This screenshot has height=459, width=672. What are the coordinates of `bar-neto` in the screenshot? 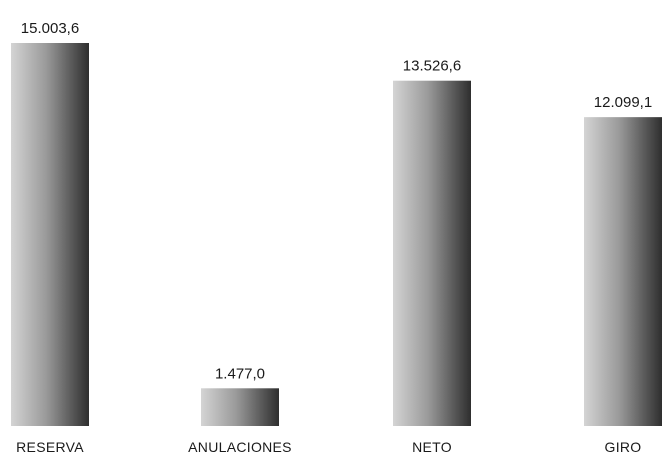 It's located at (432, 253).